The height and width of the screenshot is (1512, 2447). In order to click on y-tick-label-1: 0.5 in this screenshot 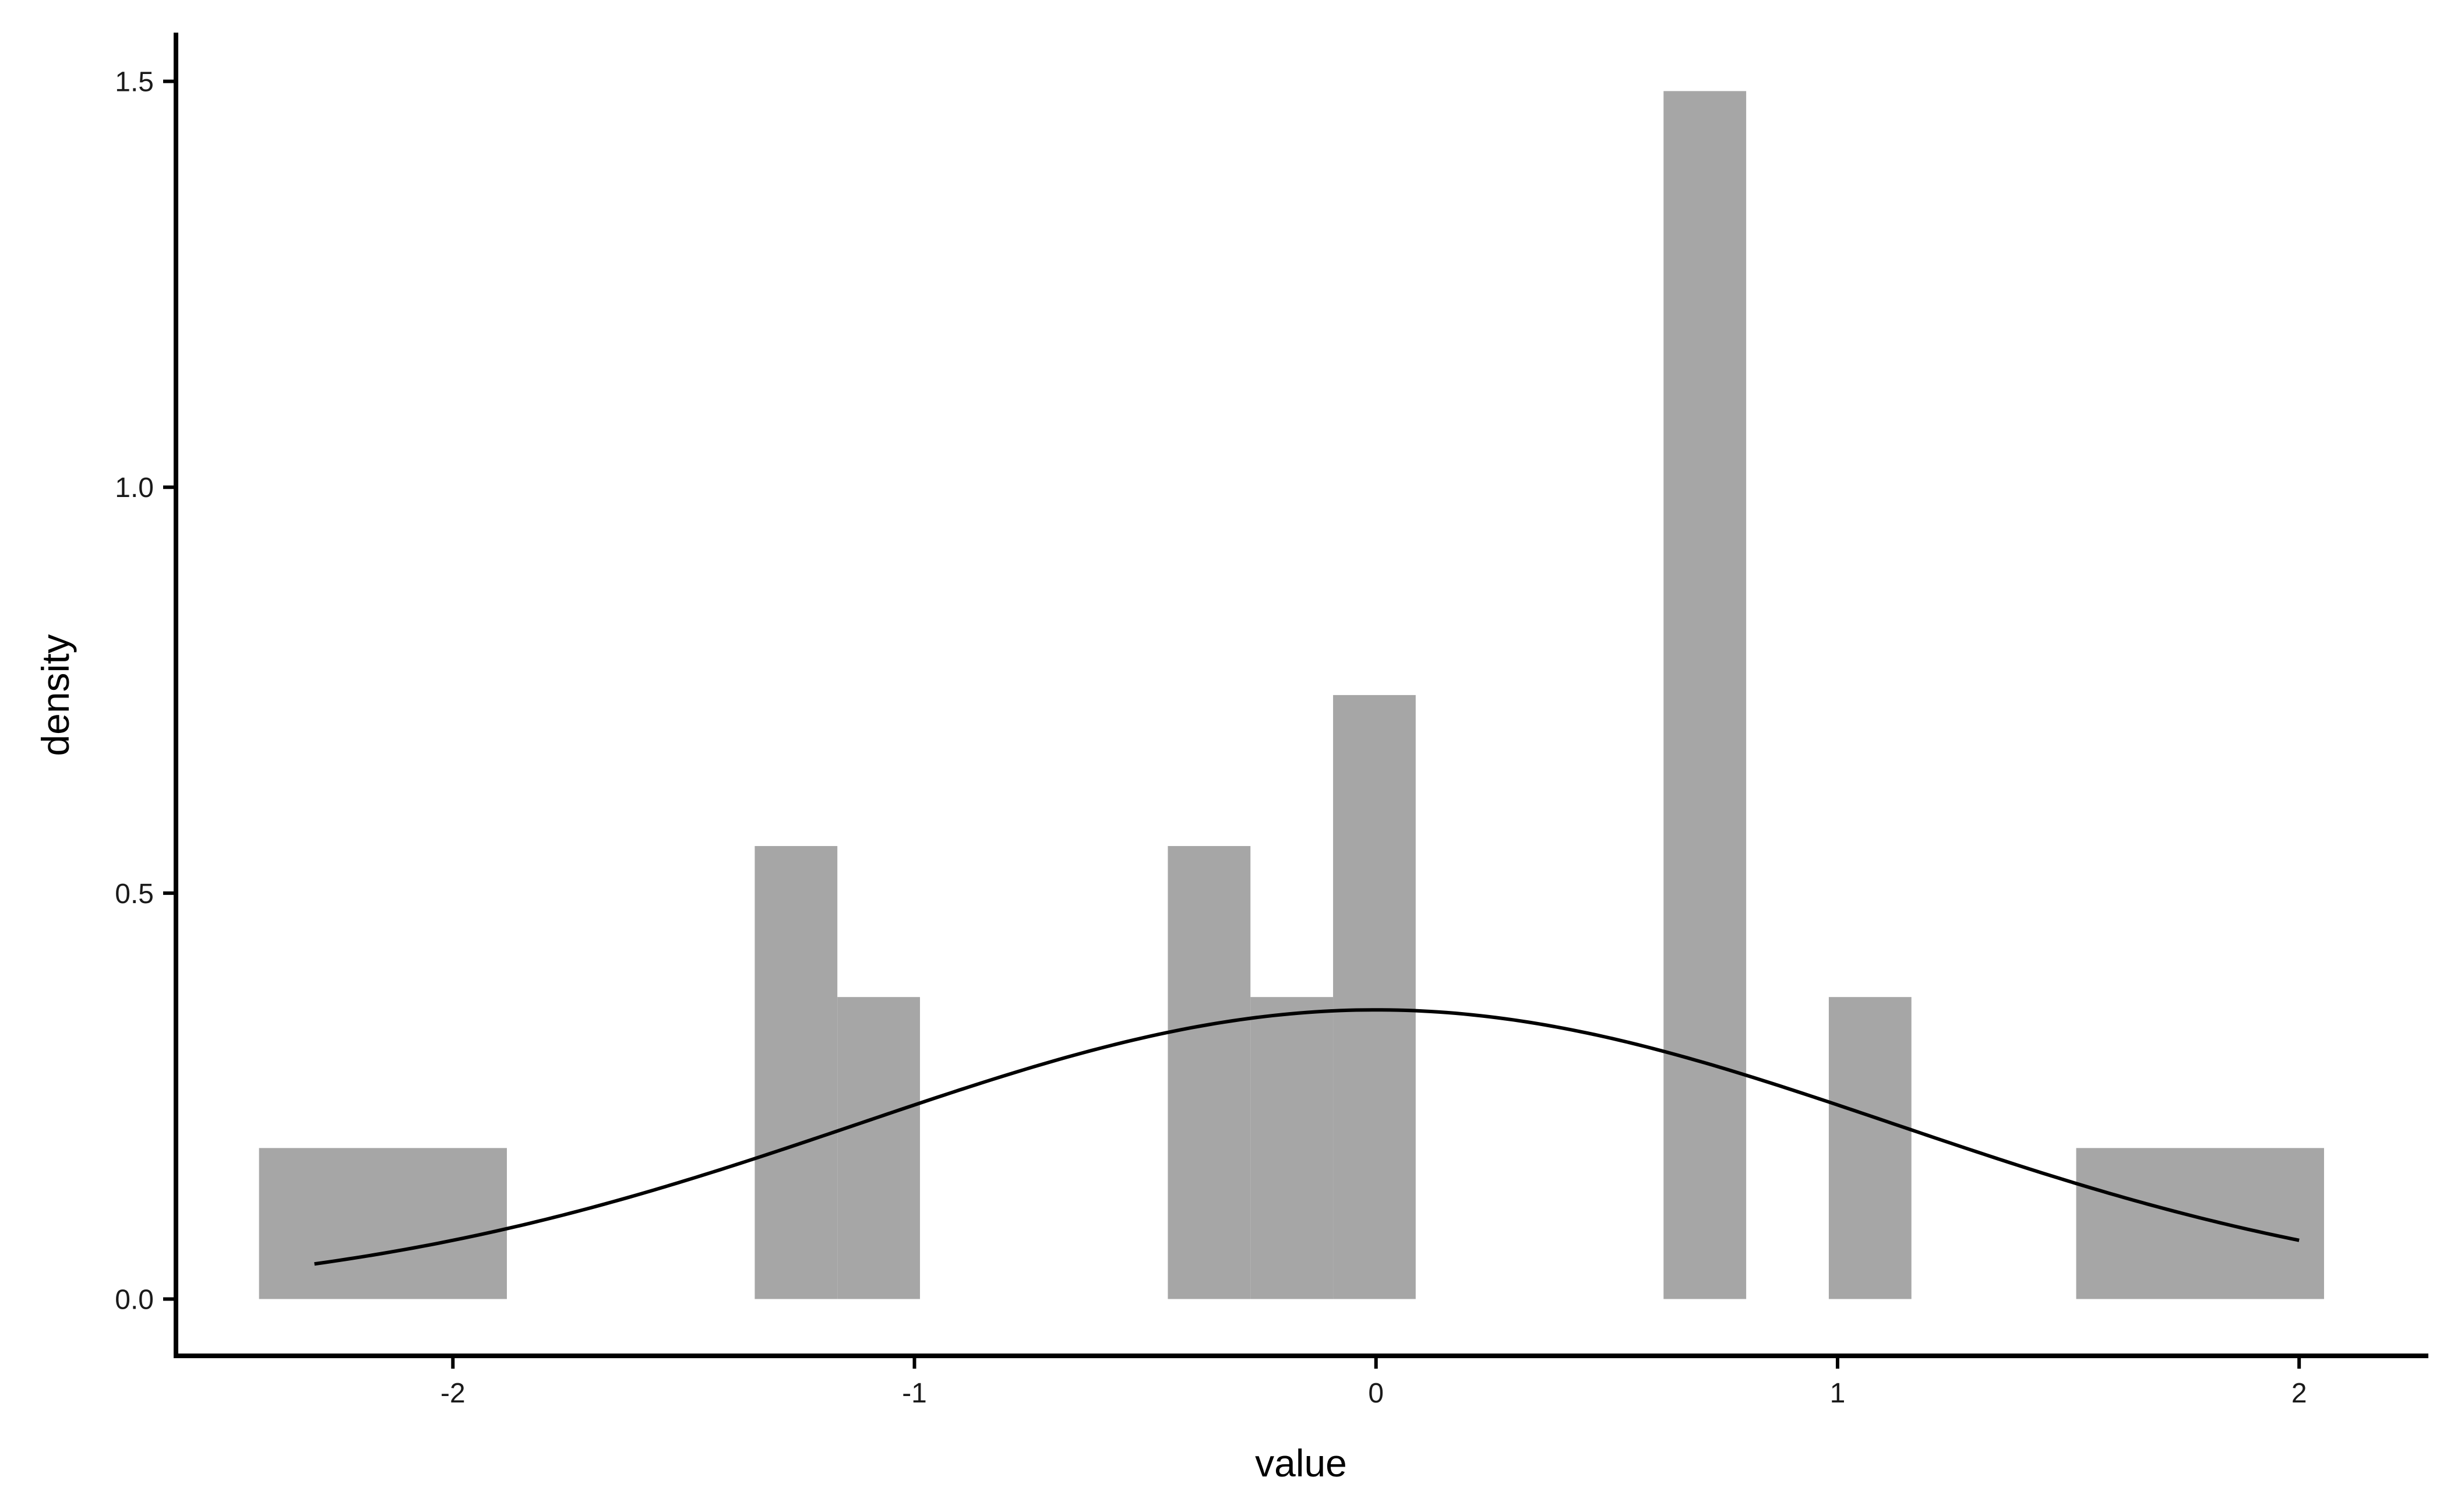, I will do `click(134, 895)`.